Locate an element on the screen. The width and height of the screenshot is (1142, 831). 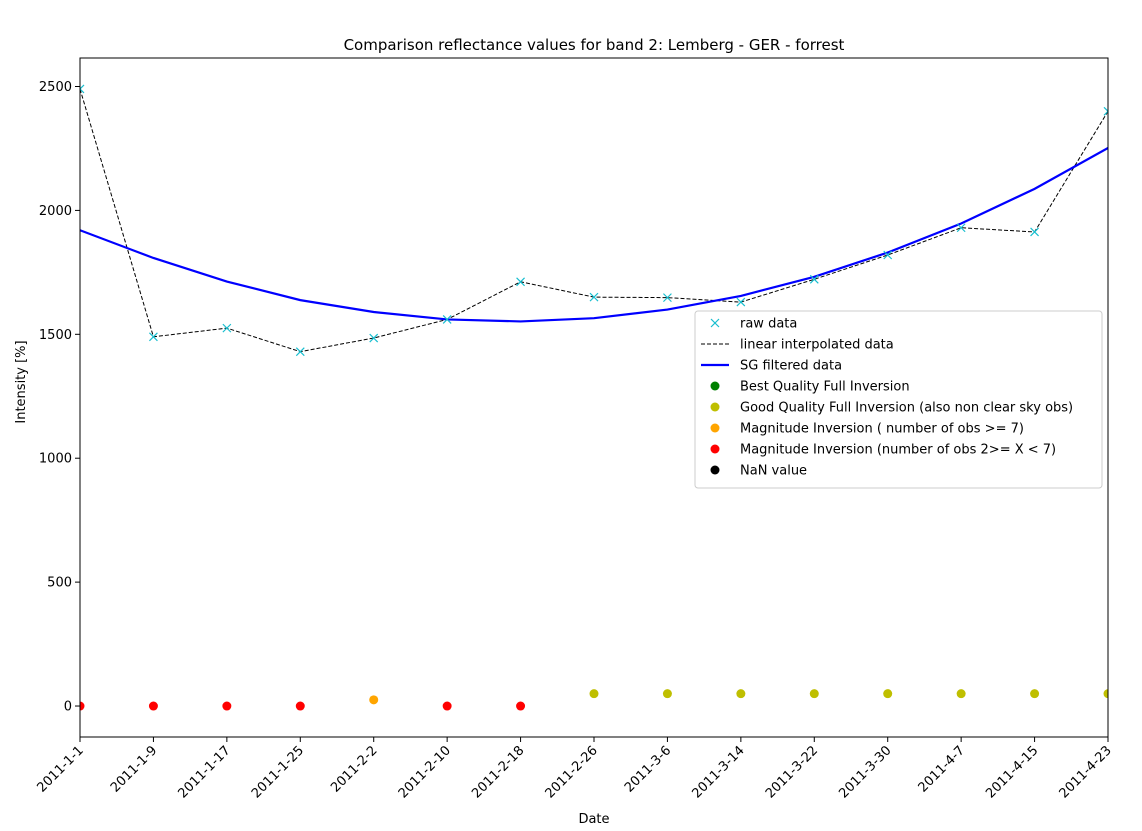
series-0-point-3-stroke-b is located at coordinates (300, 352).